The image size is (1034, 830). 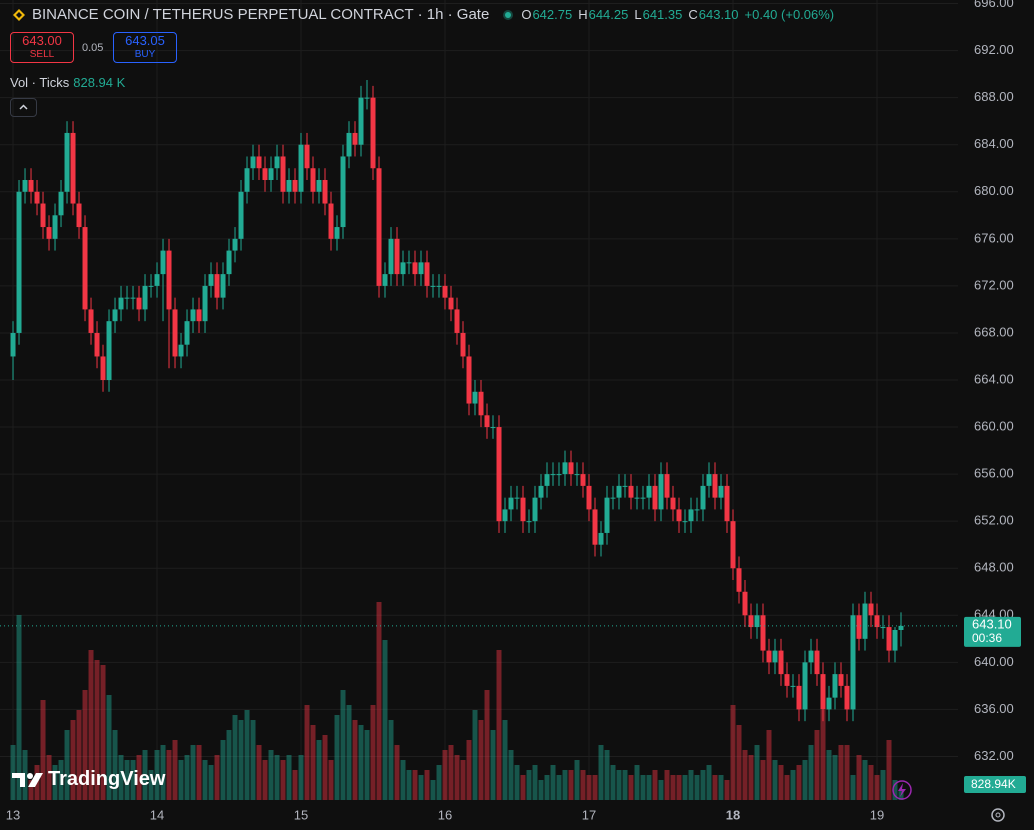 What do you see at coordinates (42, 54) in the screenshot?
I see `sell-label: SELL` at bounding box center [42, 54].